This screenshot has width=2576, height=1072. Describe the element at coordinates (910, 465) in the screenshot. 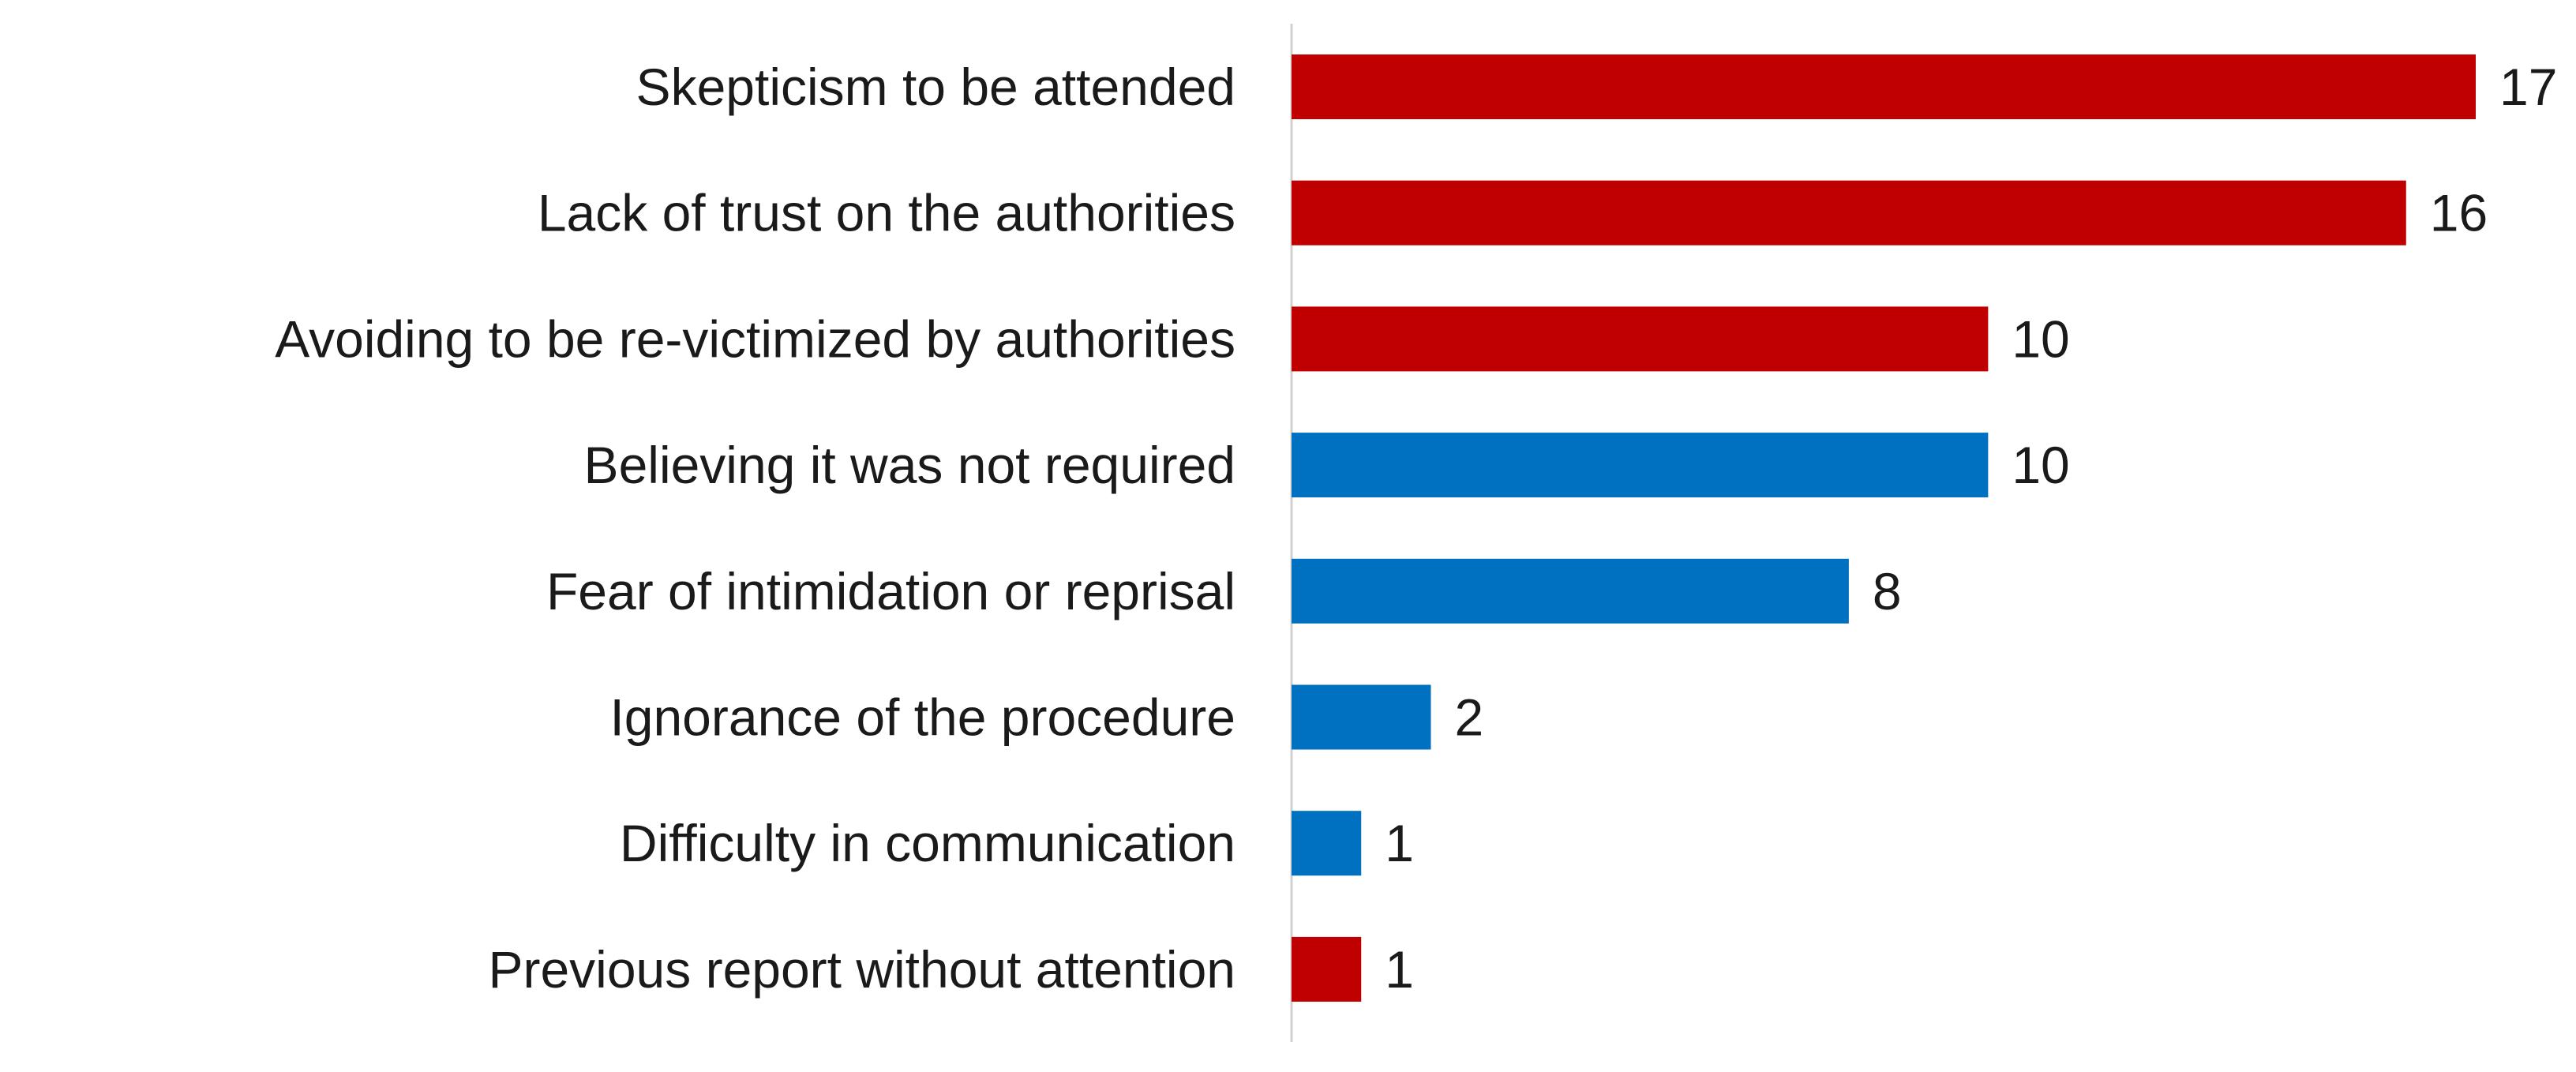

I see `category-label: Believing it was not required` at that location.